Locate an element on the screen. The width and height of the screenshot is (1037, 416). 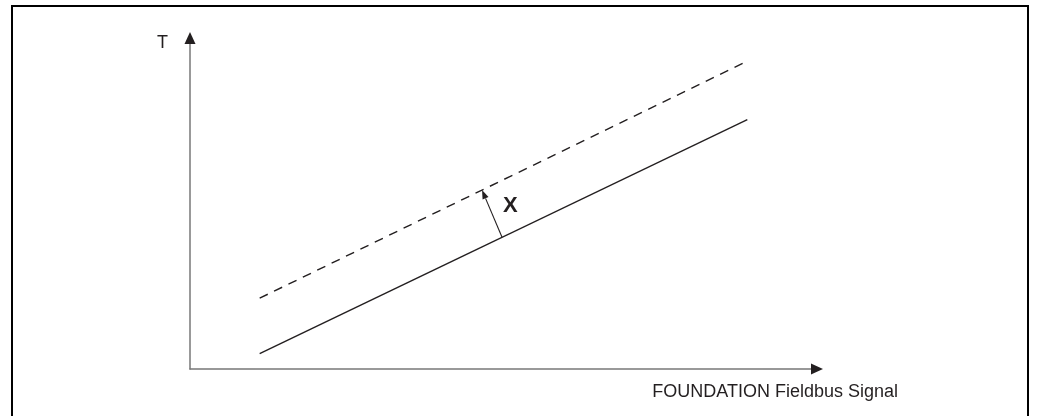
x-axis-title: FOUNDATION Fieldbus Signal is located at coordinates (775, 391).